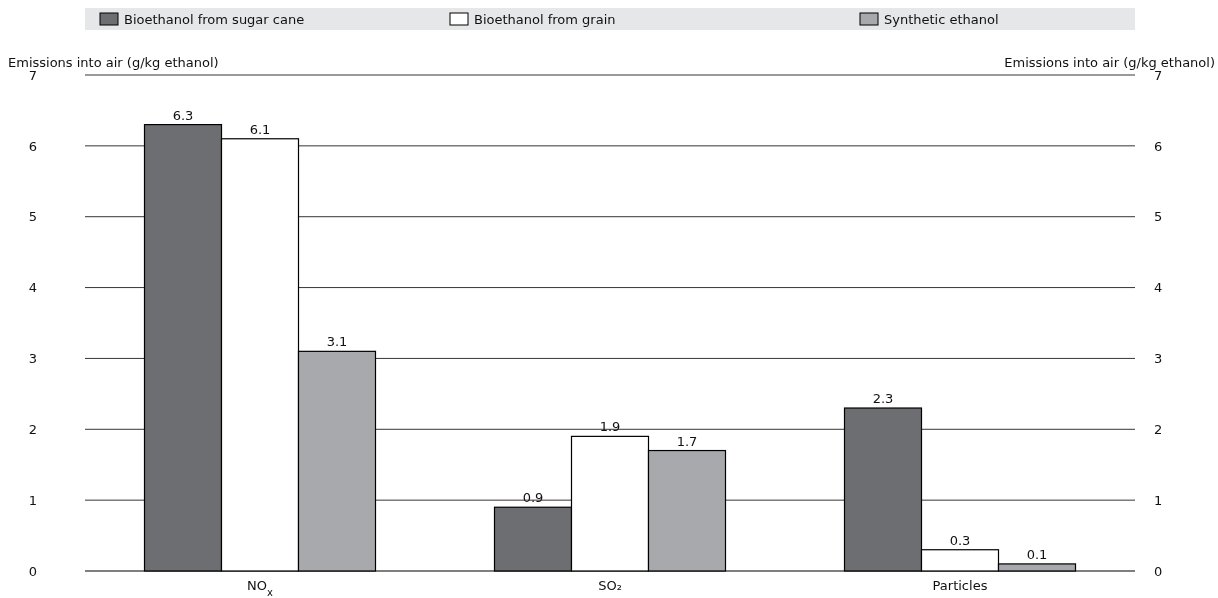 The height and width of the screenshot is (598, 1218). Describe the element at coordinates (337, 342) in the screenshot. I see `data-label: 3.1` at that location.